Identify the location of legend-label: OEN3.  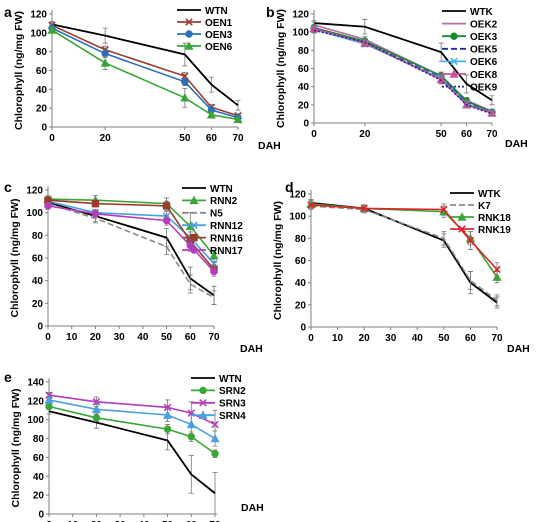
(219, 35).